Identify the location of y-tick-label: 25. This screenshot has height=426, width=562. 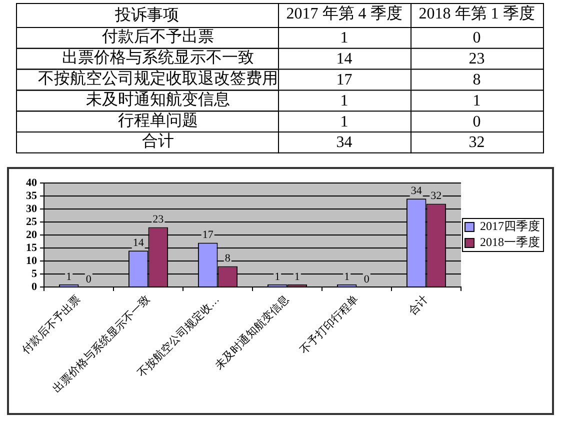
(32, 222).